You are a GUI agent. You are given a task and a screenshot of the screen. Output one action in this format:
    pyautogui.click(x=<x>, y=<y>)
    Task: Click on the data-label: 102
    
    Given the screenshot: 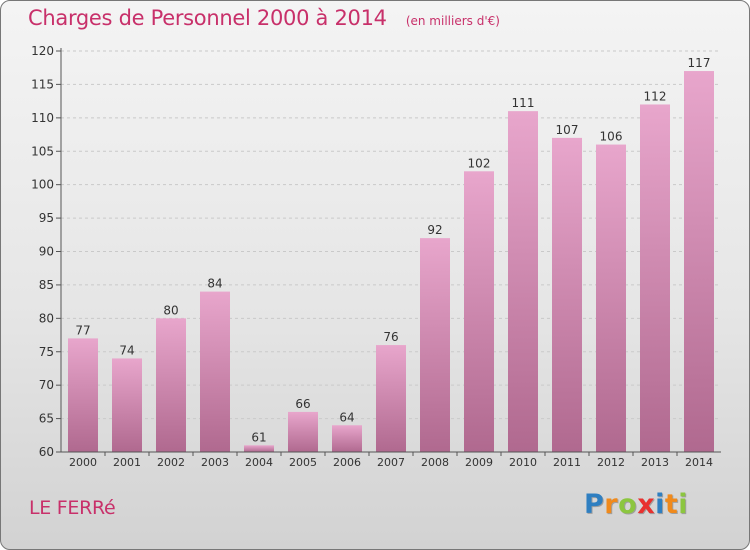 What is the action you would take?
    pyautogui.click(x=479, y=163)
    